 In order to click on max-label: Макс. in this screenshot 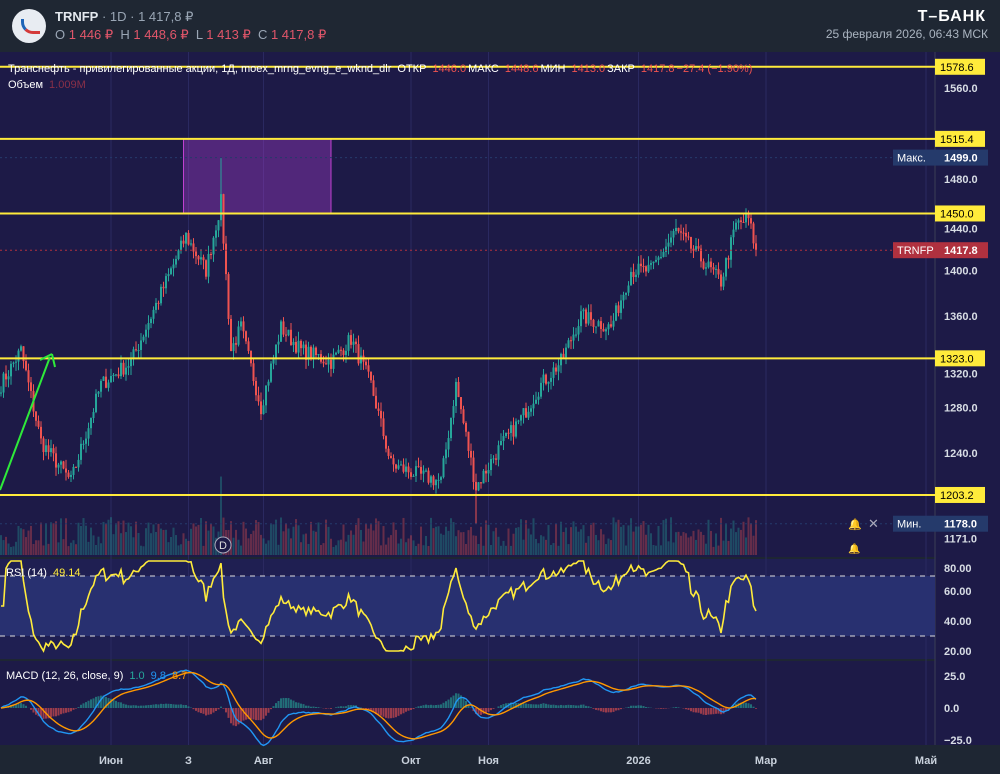, I will do `click(911, 159)`.